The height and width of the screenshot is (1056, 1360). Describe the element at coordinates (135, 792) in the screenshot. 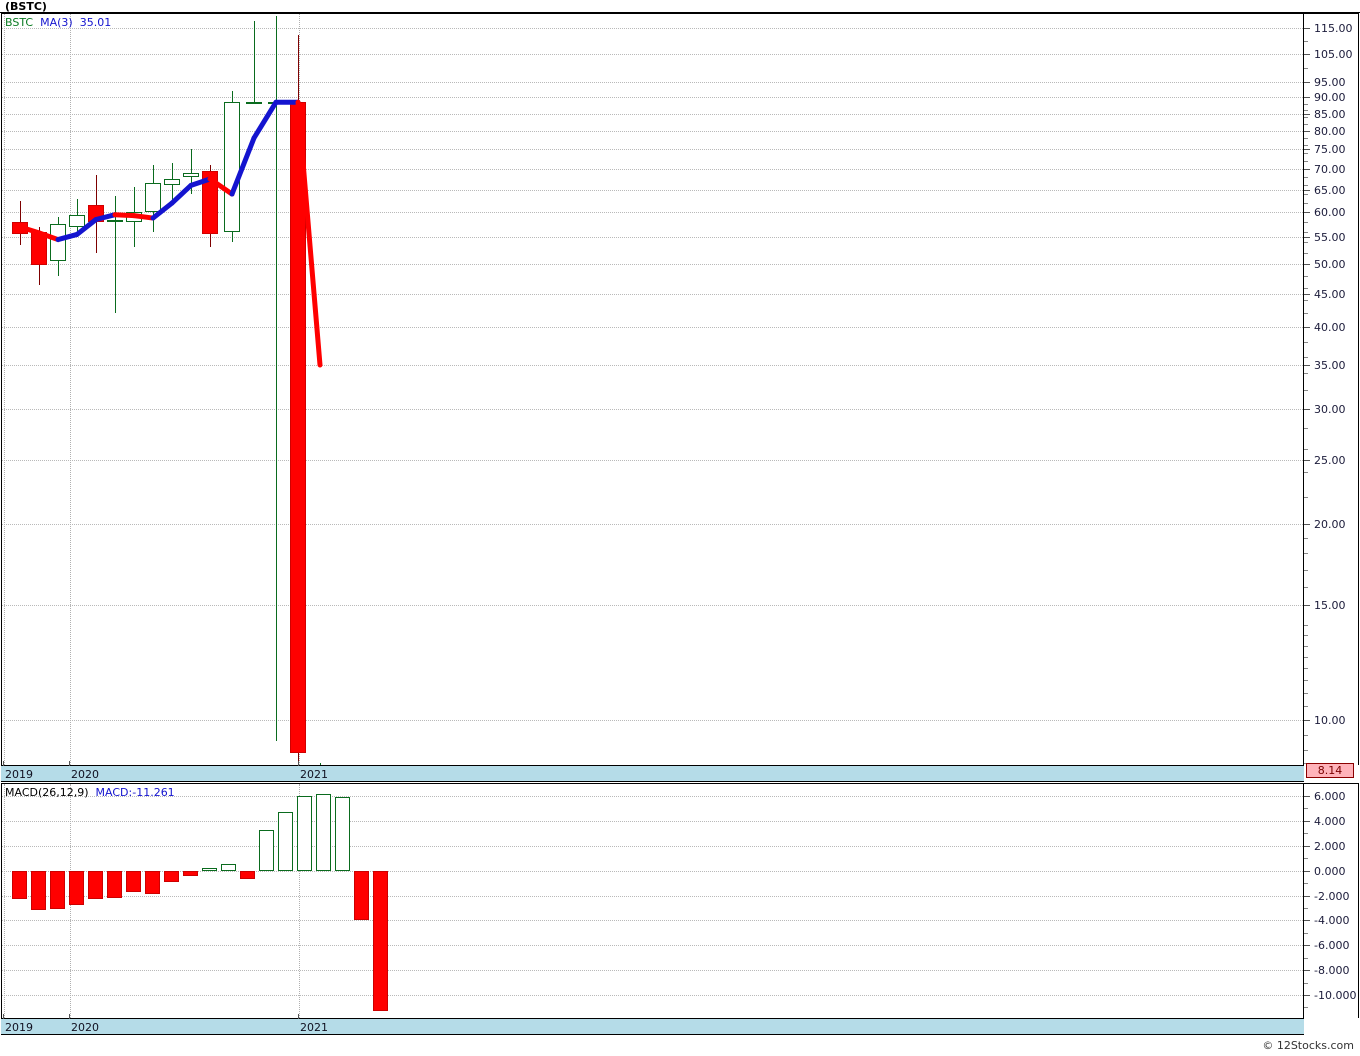

I see `macd-legend-value: MACD:-11.261` at that location.